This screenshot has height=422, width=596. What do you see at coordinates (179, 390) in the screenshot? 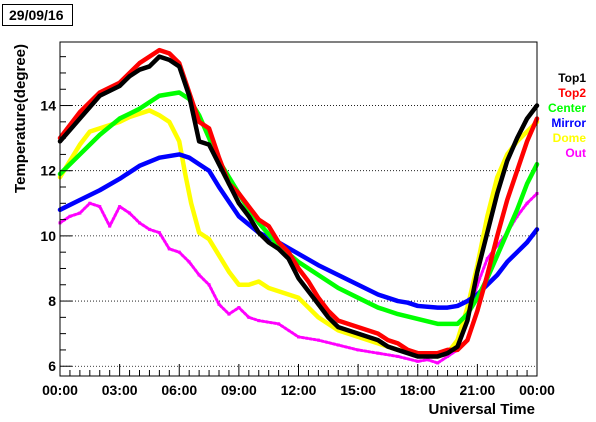
I see `x-tick-label: 06:00` at bounding box center [179, 390].